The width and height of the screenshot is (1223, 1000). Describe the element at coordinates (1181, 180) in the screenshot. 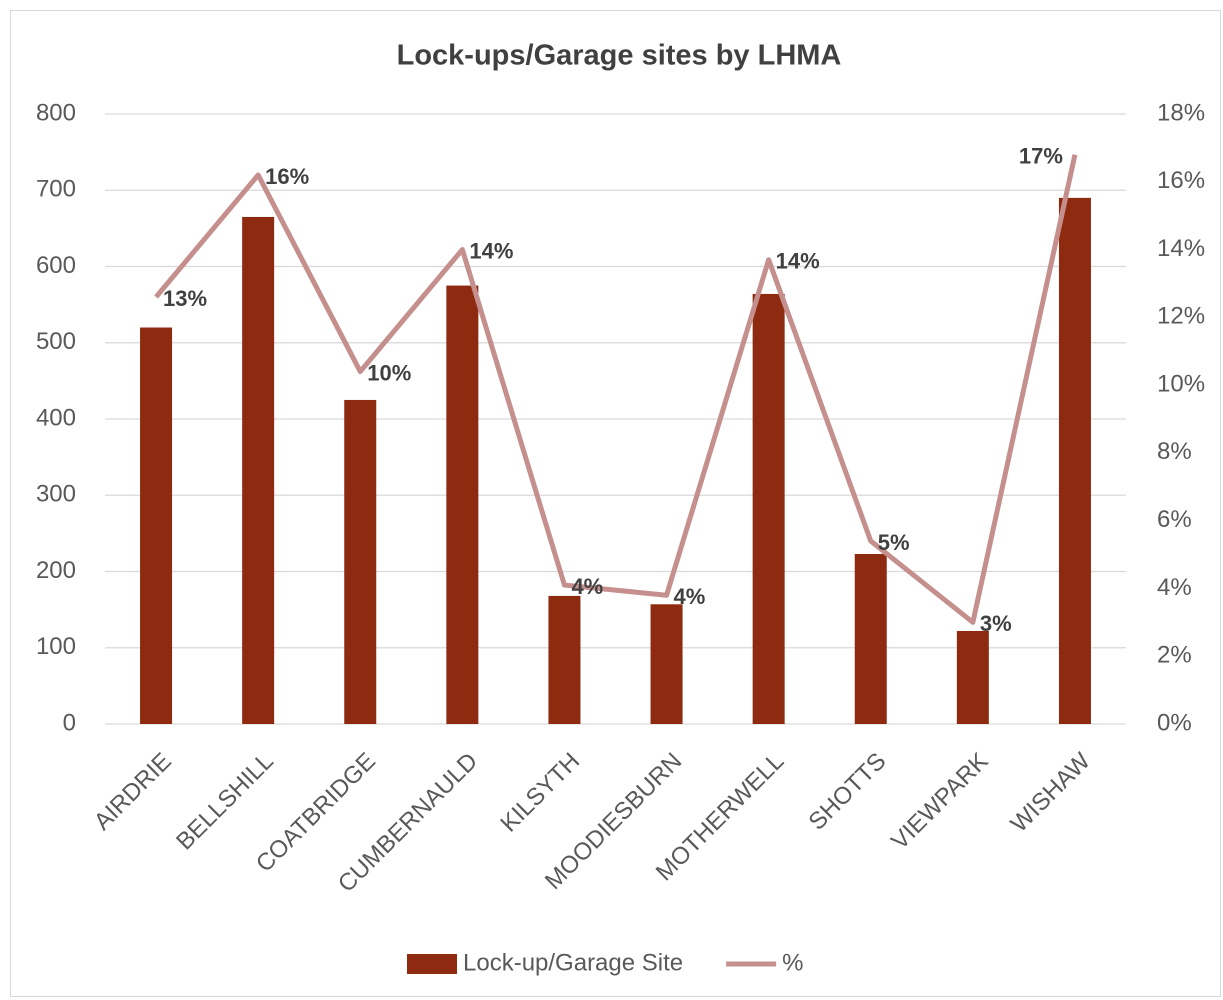

I see `y2-tick-label: 16%` at that location.